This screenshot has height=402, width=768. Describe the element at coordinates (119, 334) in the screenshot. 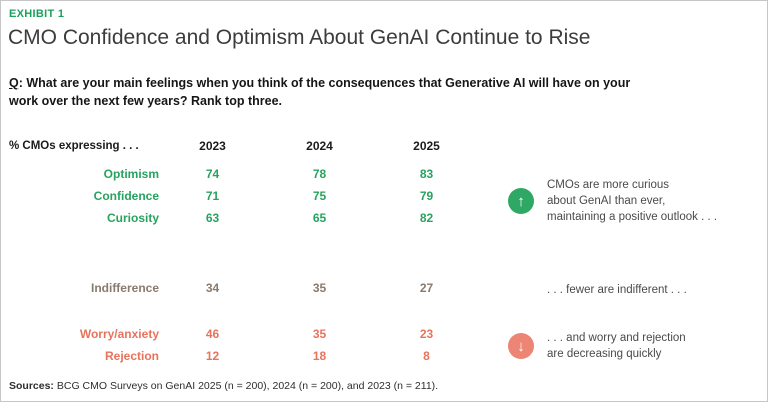

I see `row-label: Worry/anxiety` at that location.